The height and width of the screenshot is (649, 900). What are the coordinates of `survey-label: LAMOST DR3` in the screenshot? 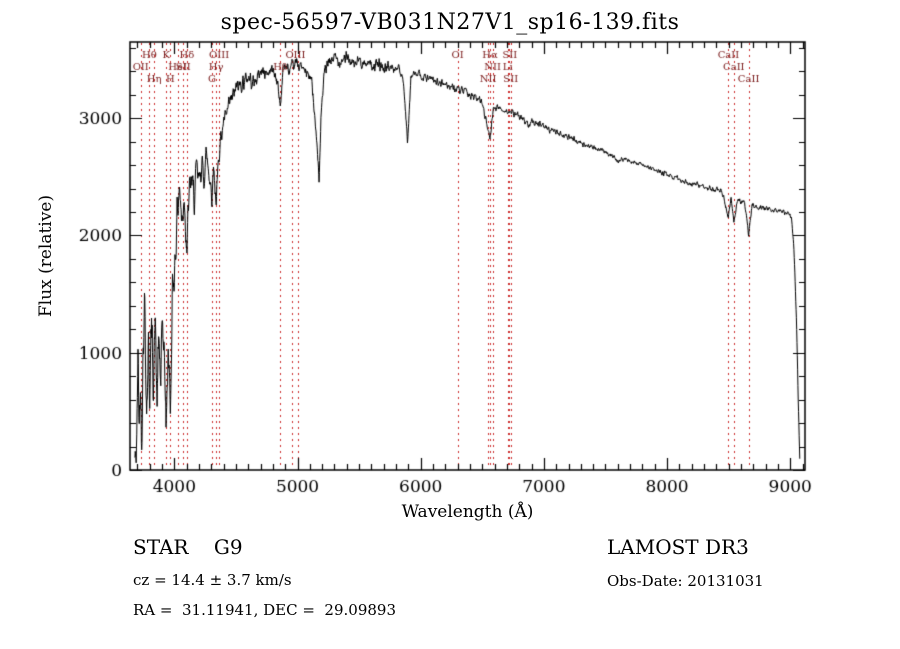 It's located at (678, 547).